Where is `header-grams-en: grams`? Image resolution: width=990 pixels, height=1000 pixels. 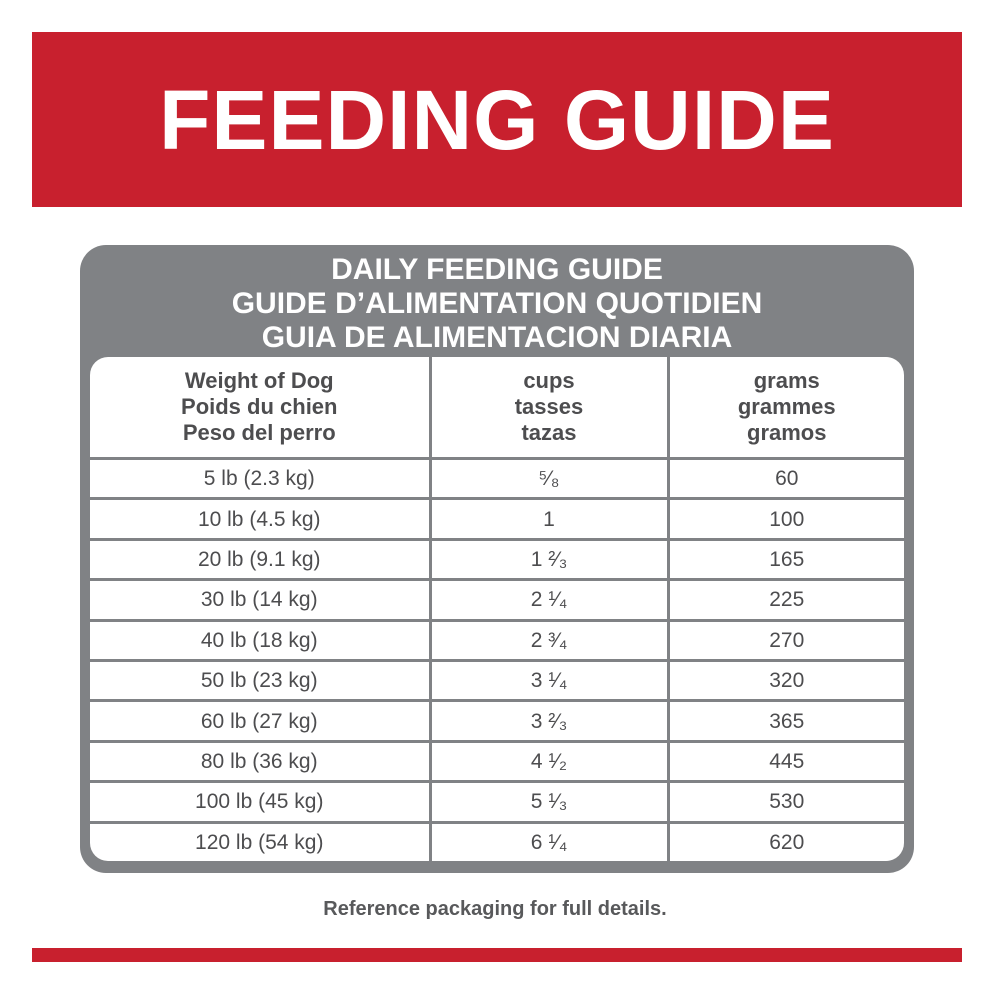 header-grams-en: grams is located at coordinates (786, 380).